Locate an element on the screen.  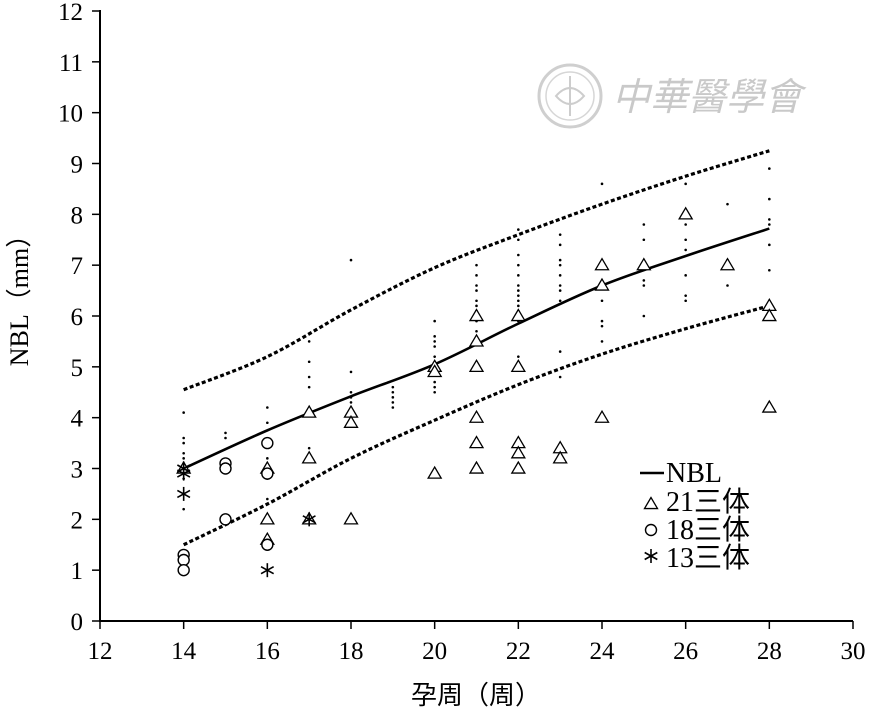
watermark-chinese-medical-association: 中華醫學會 is located at coordinates (672, 96).